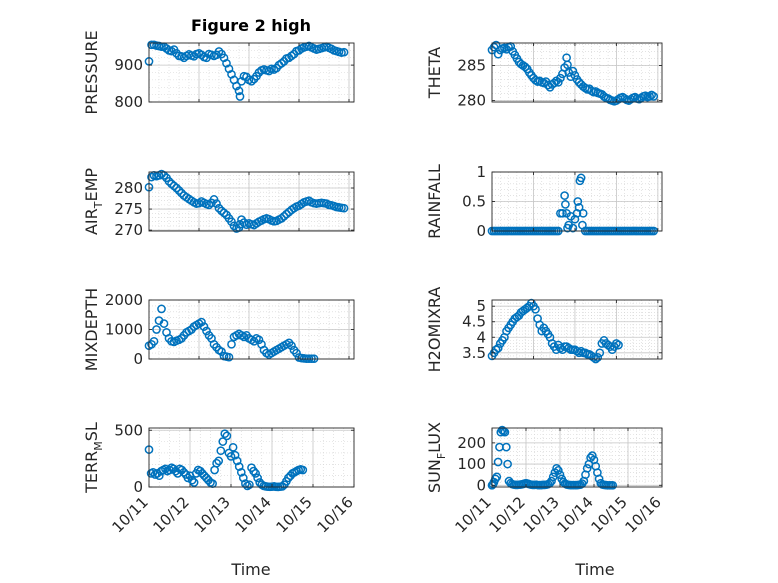 This screenshot has height=583, width=778. Describe the element at coordinates (91, 185) in the screenshot. I see `y-axis-label-rest: EMP` at that location.